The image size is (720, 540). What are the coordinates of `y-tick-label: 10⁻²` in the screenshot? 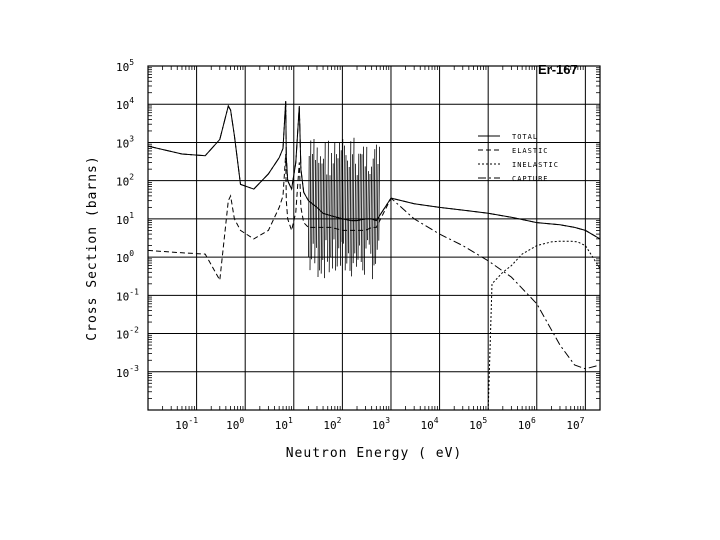 It's located at (127, 334).